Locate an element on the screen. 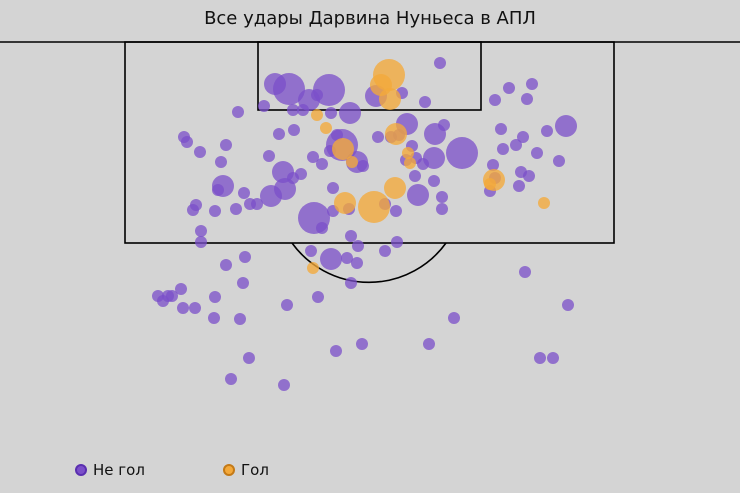 The width and height of the screenshot is (740, 493). six-yard-box is located at coordinates (369, 76).